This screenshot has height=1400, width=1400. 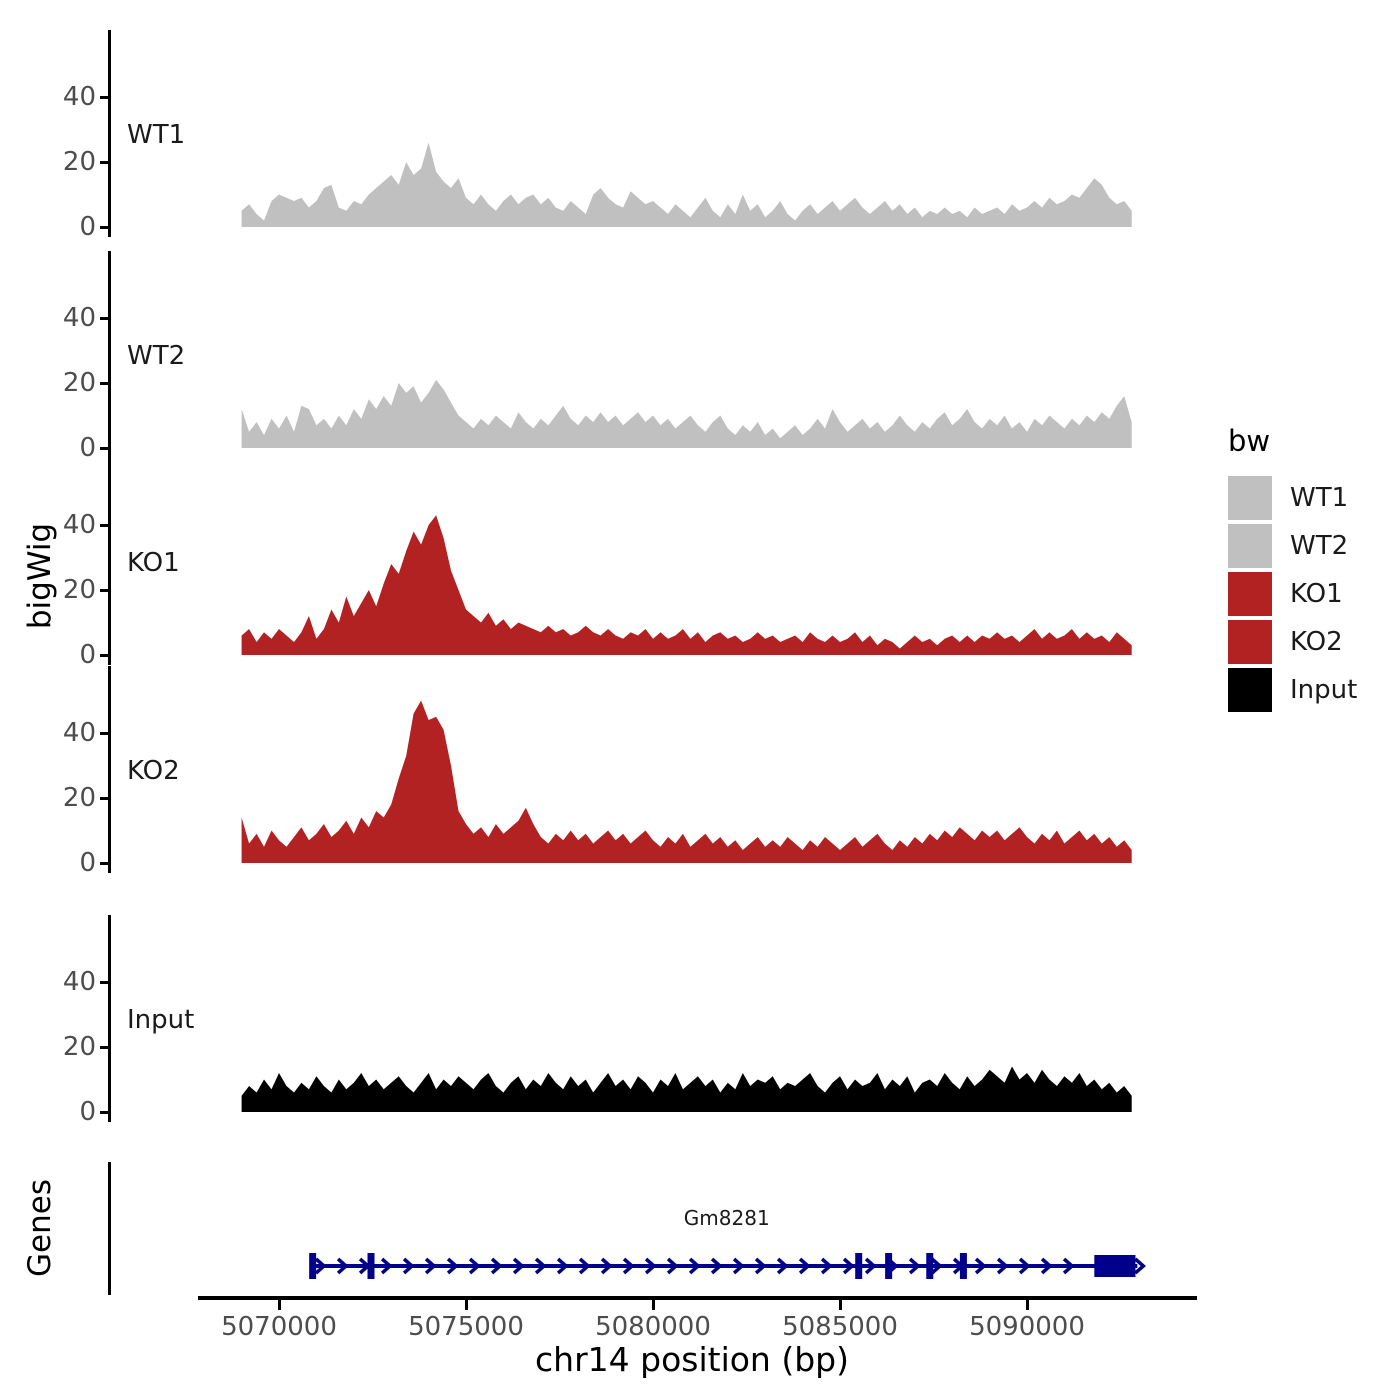 I want to click on legend-label-WT2: WT2, so click(x=1319, y=546).